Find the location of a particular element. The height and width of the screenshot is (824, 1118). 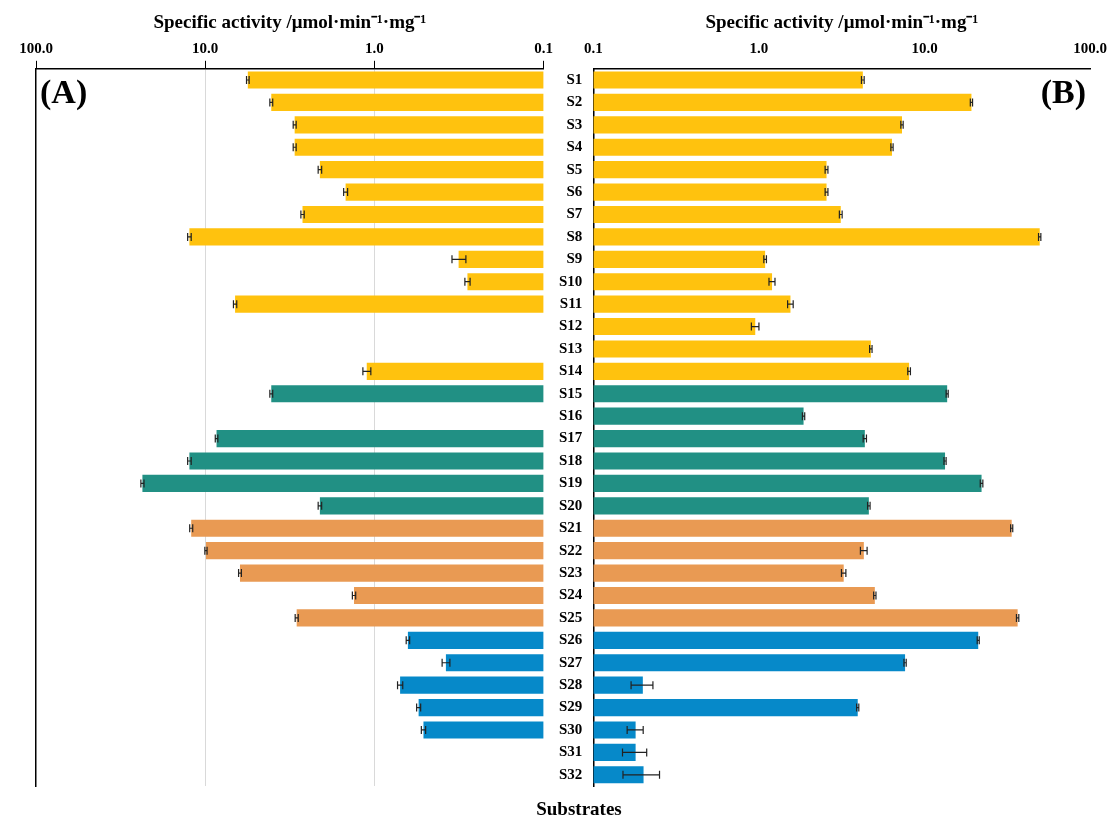

y-tick-label: S20 is located at coordinates (571, 504).